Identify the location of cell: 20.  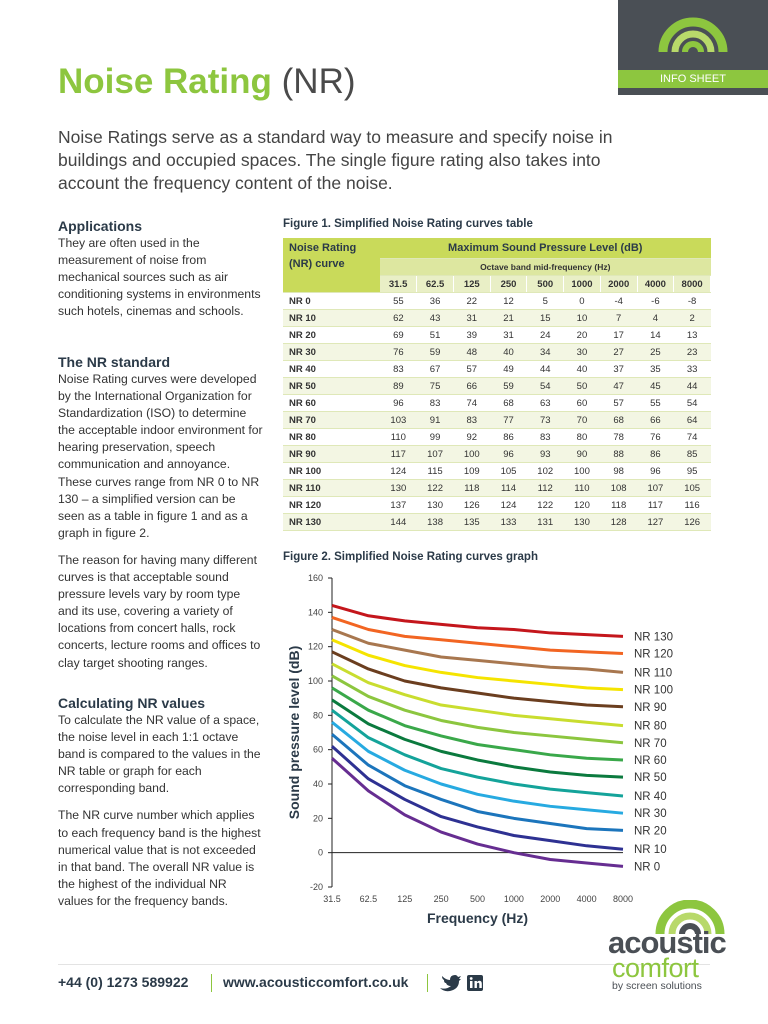
(582, 335).